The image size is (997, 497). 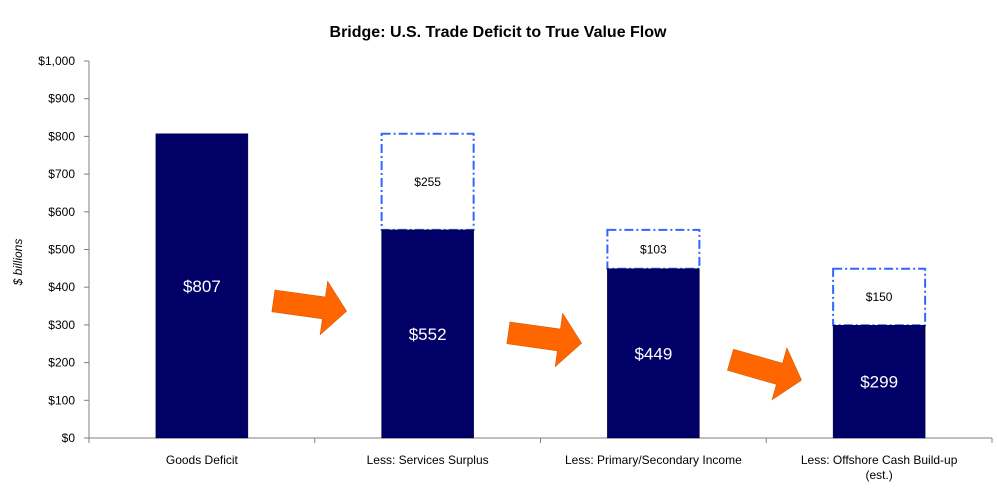 What do you see at coordinates (878, 475) in the screenshot?
I see `category-label: (est.)` at bounding box center [878, 475].